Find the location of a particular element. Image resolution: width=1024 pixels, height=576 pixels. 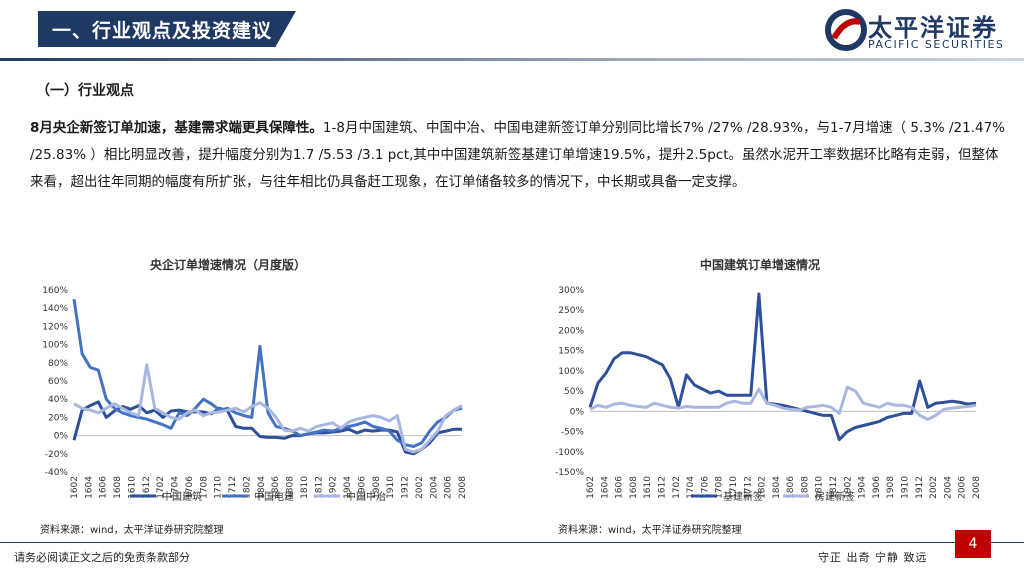

y-tick-label: 80% is located at coordinates (58, 364).